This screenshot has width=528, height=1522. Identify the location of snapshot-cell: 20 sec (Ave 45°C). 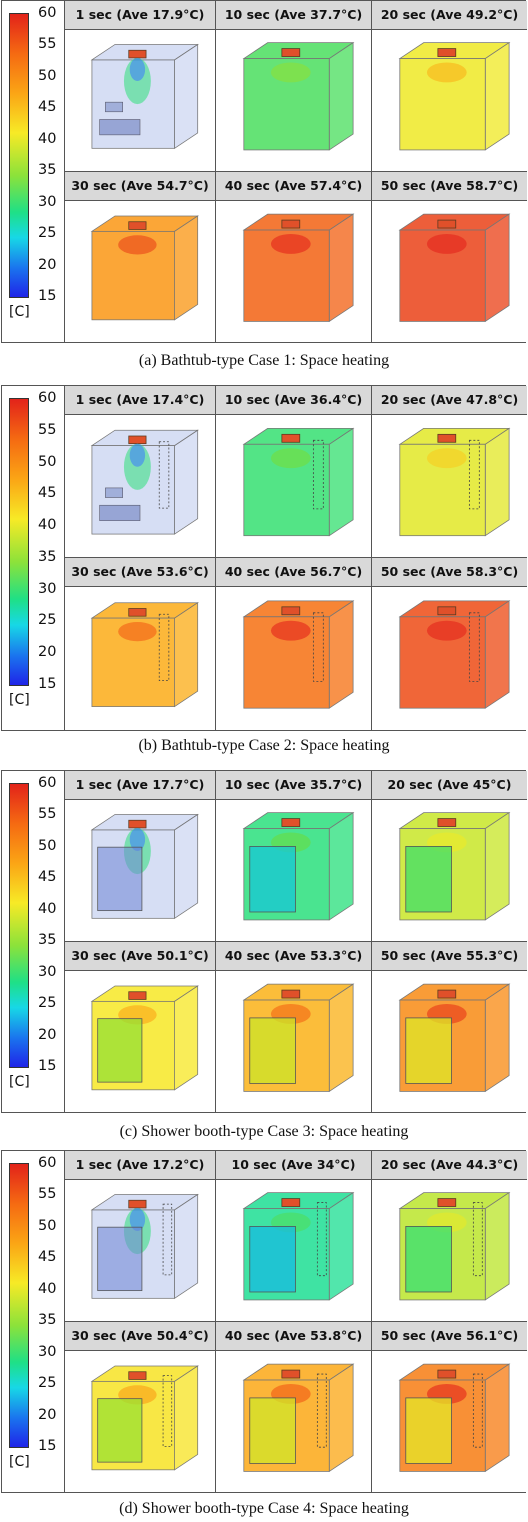
(449, 856).